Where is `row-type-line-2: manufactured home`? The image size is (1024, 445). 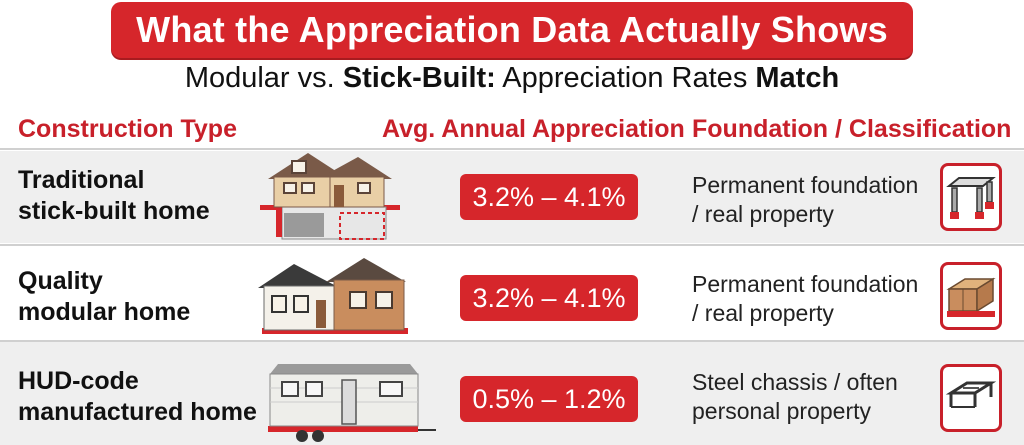
row-type-line-2: manufactured home is located at coordinates (137, 412).